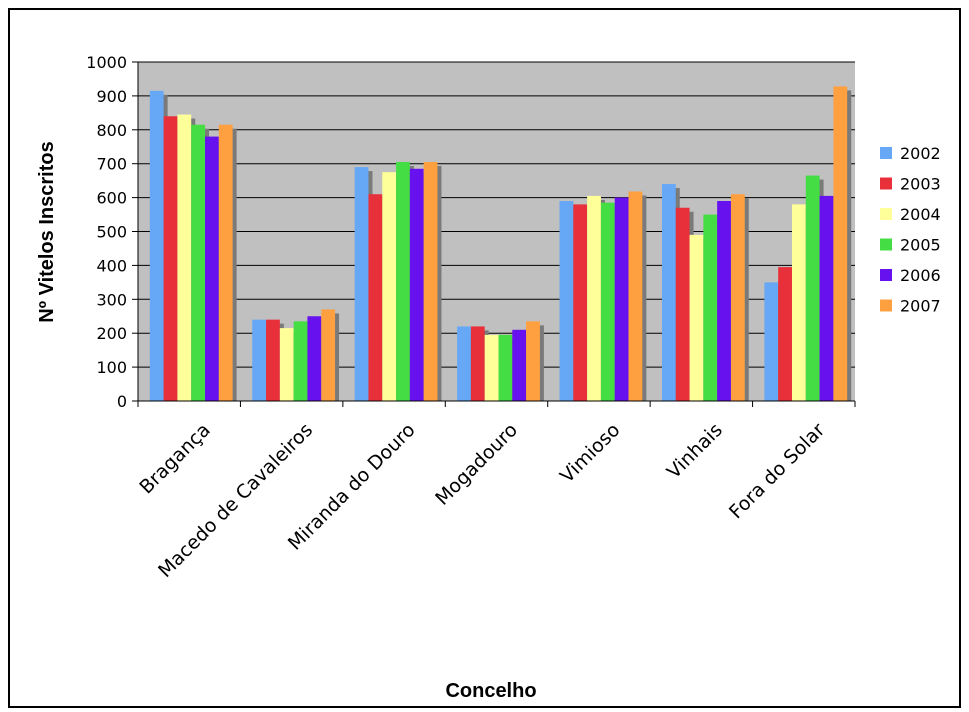 This screenshot has height=712, width=969. Describe the element at coordinates (920, 275) in the screenshot. I see `legend-label: 2006` at that location.